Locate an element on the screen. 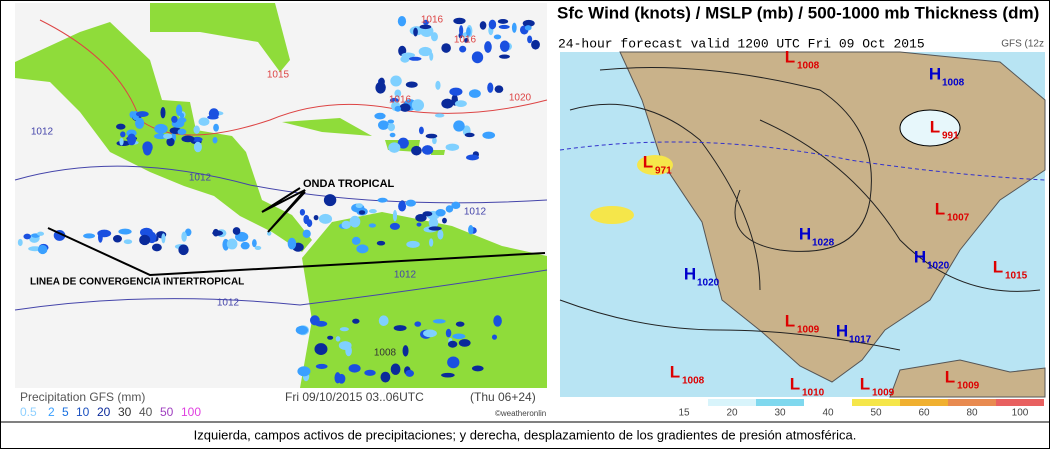 Image resolution: width=1050 pixels, height=449 pixels. pressure-value: 971 is located at coordinates (663, 171).